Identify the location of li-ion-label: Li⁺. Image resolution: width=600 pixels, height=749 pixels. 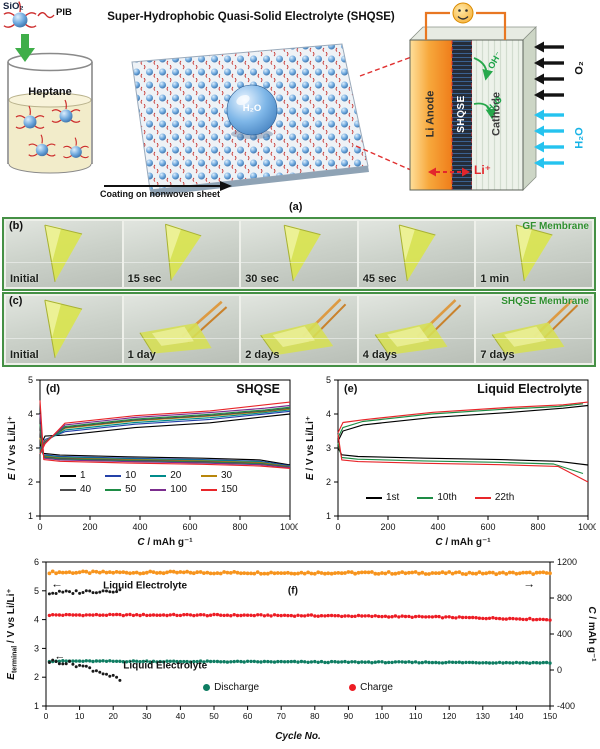
(482, 170).